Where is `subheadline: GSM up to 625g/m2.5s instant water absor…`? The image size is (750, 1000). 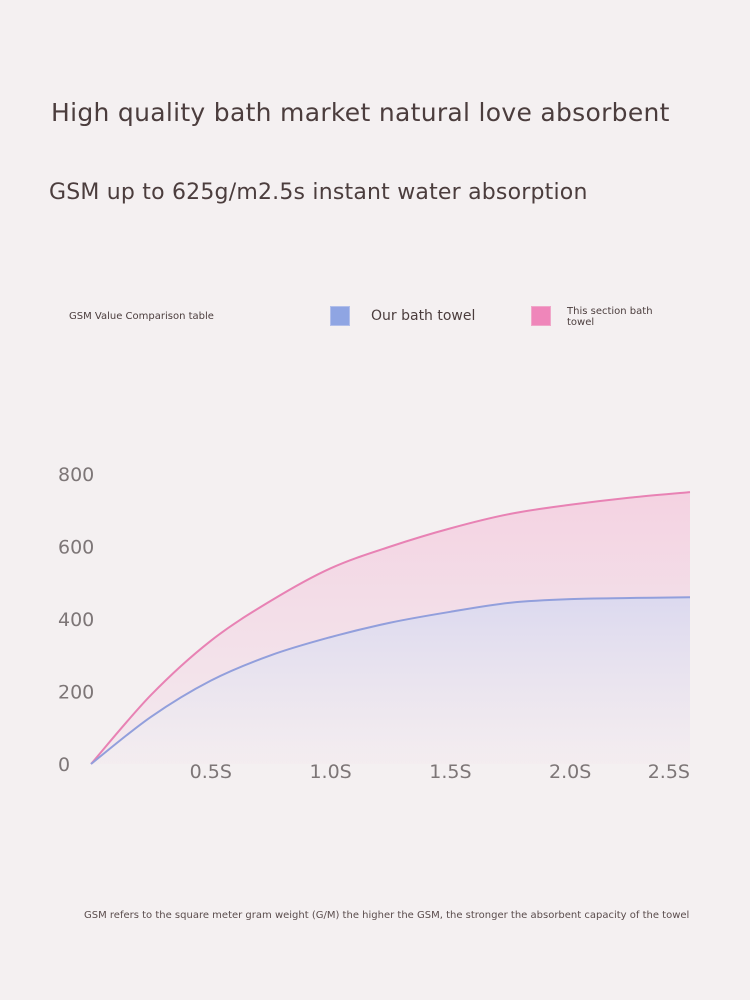
subheadline: GSM up to 625g/m2.5s instant water absor… is located at coordinates (318, 192).